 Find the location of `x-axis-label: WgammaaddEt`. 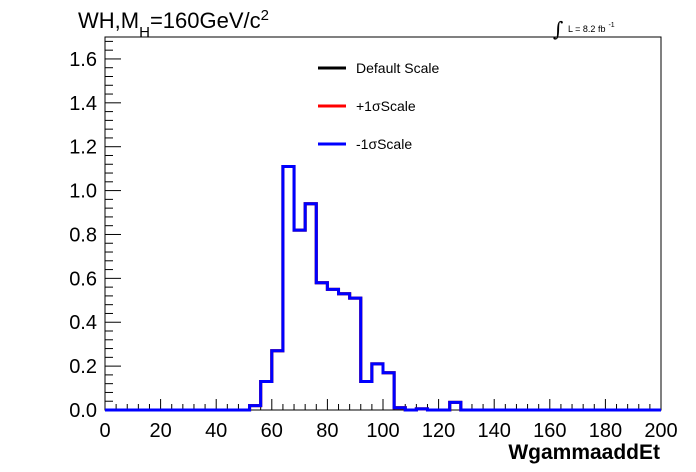

x-axis-label: WgammaaddEt is located at coordinates (584, 452).